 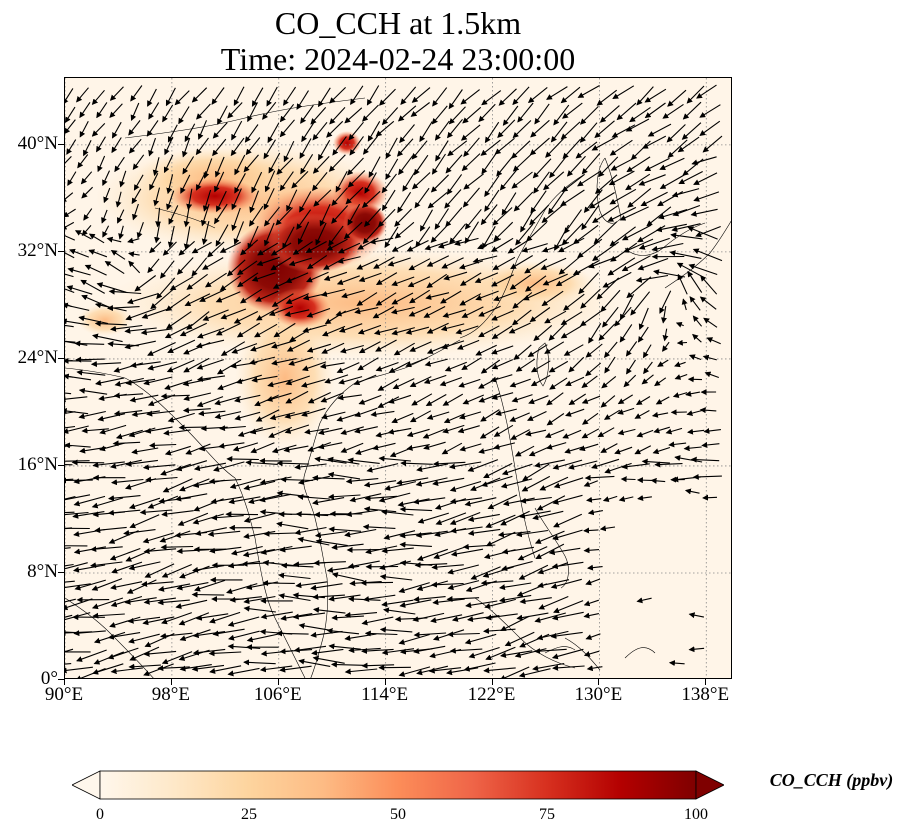 I want to click on map-subtitle-time: Time: 2024-02-24 23:00:00, so click(x=398, y=59).